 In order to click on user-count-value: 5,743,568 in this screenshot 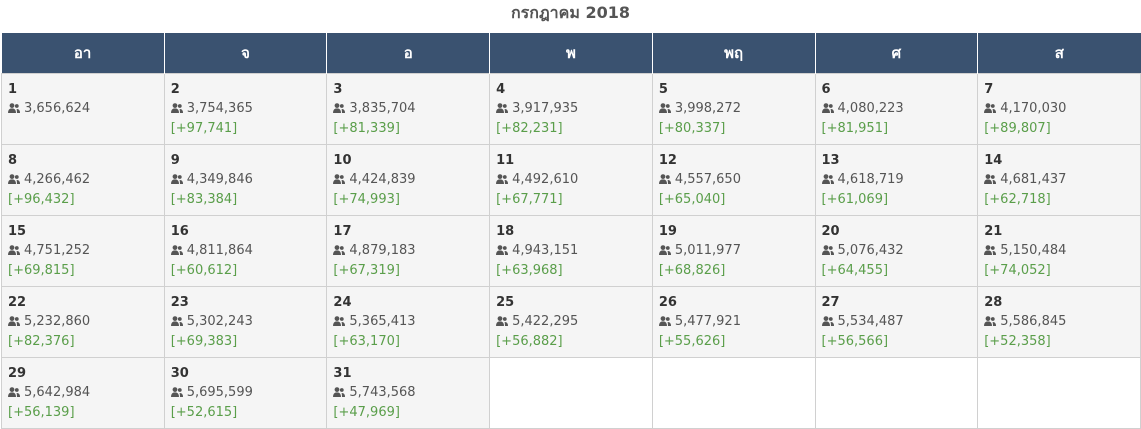, I will do `click(382, 392)`.